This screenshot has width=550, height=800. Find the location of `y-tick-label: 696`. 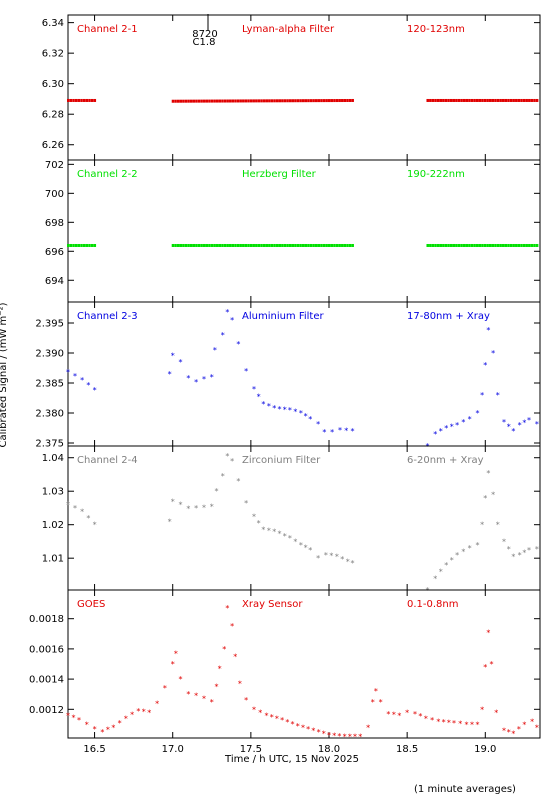

y-tick-label: 696 is located at coordinates (54, 252).